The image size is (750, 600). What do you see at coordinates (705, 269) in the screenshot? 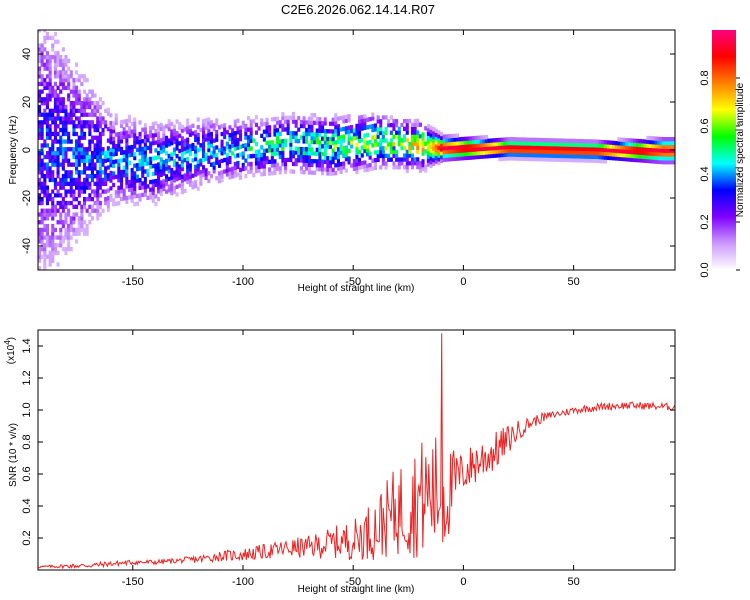
I see `colorbar-tick-label: 0.0` at bounding box center [705, 269].